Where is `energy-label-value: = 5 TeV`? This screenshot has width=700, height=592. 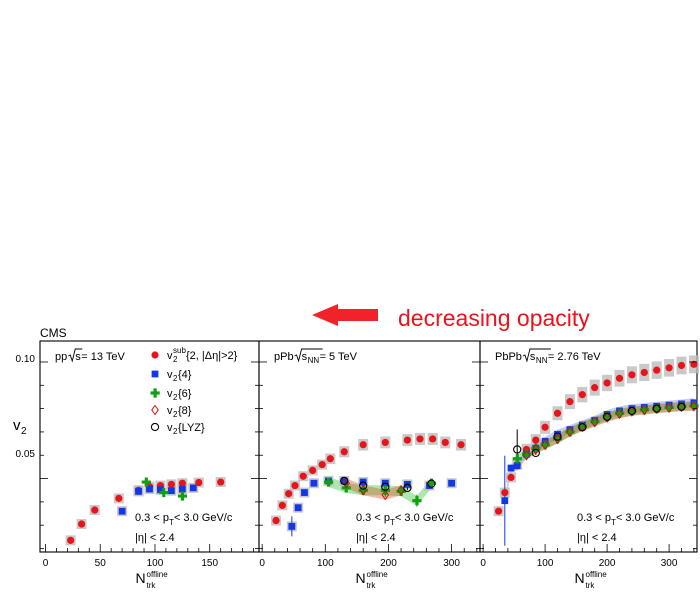
energy-label-value: = 5 TeV is located at coordinates (339, 357).